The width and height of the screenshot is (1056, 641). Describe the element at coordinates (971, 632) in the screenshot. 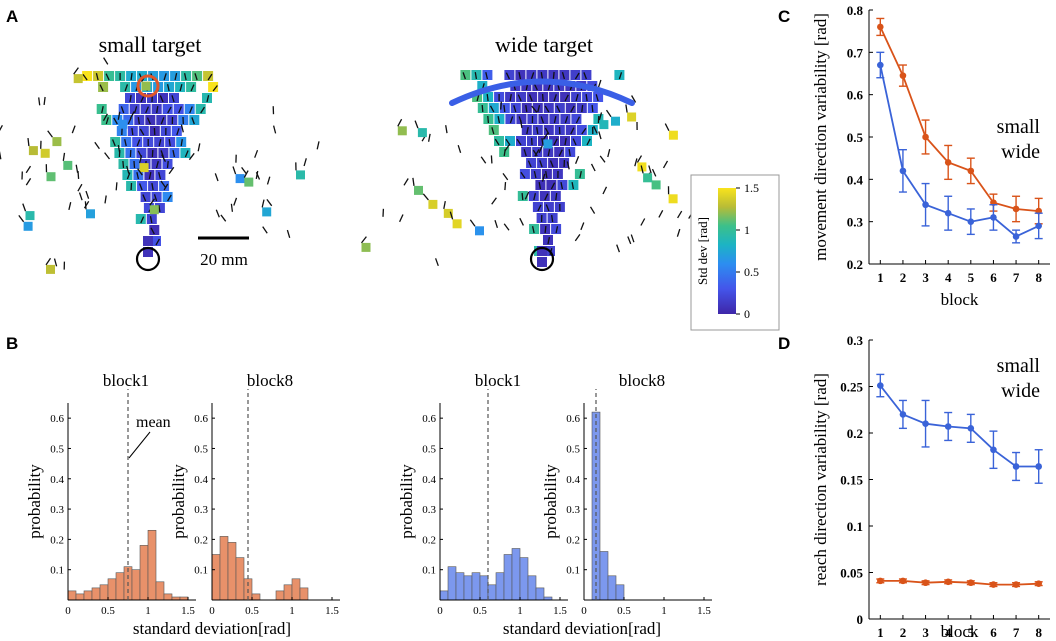

I see `x-tick-label: 5` at that location.